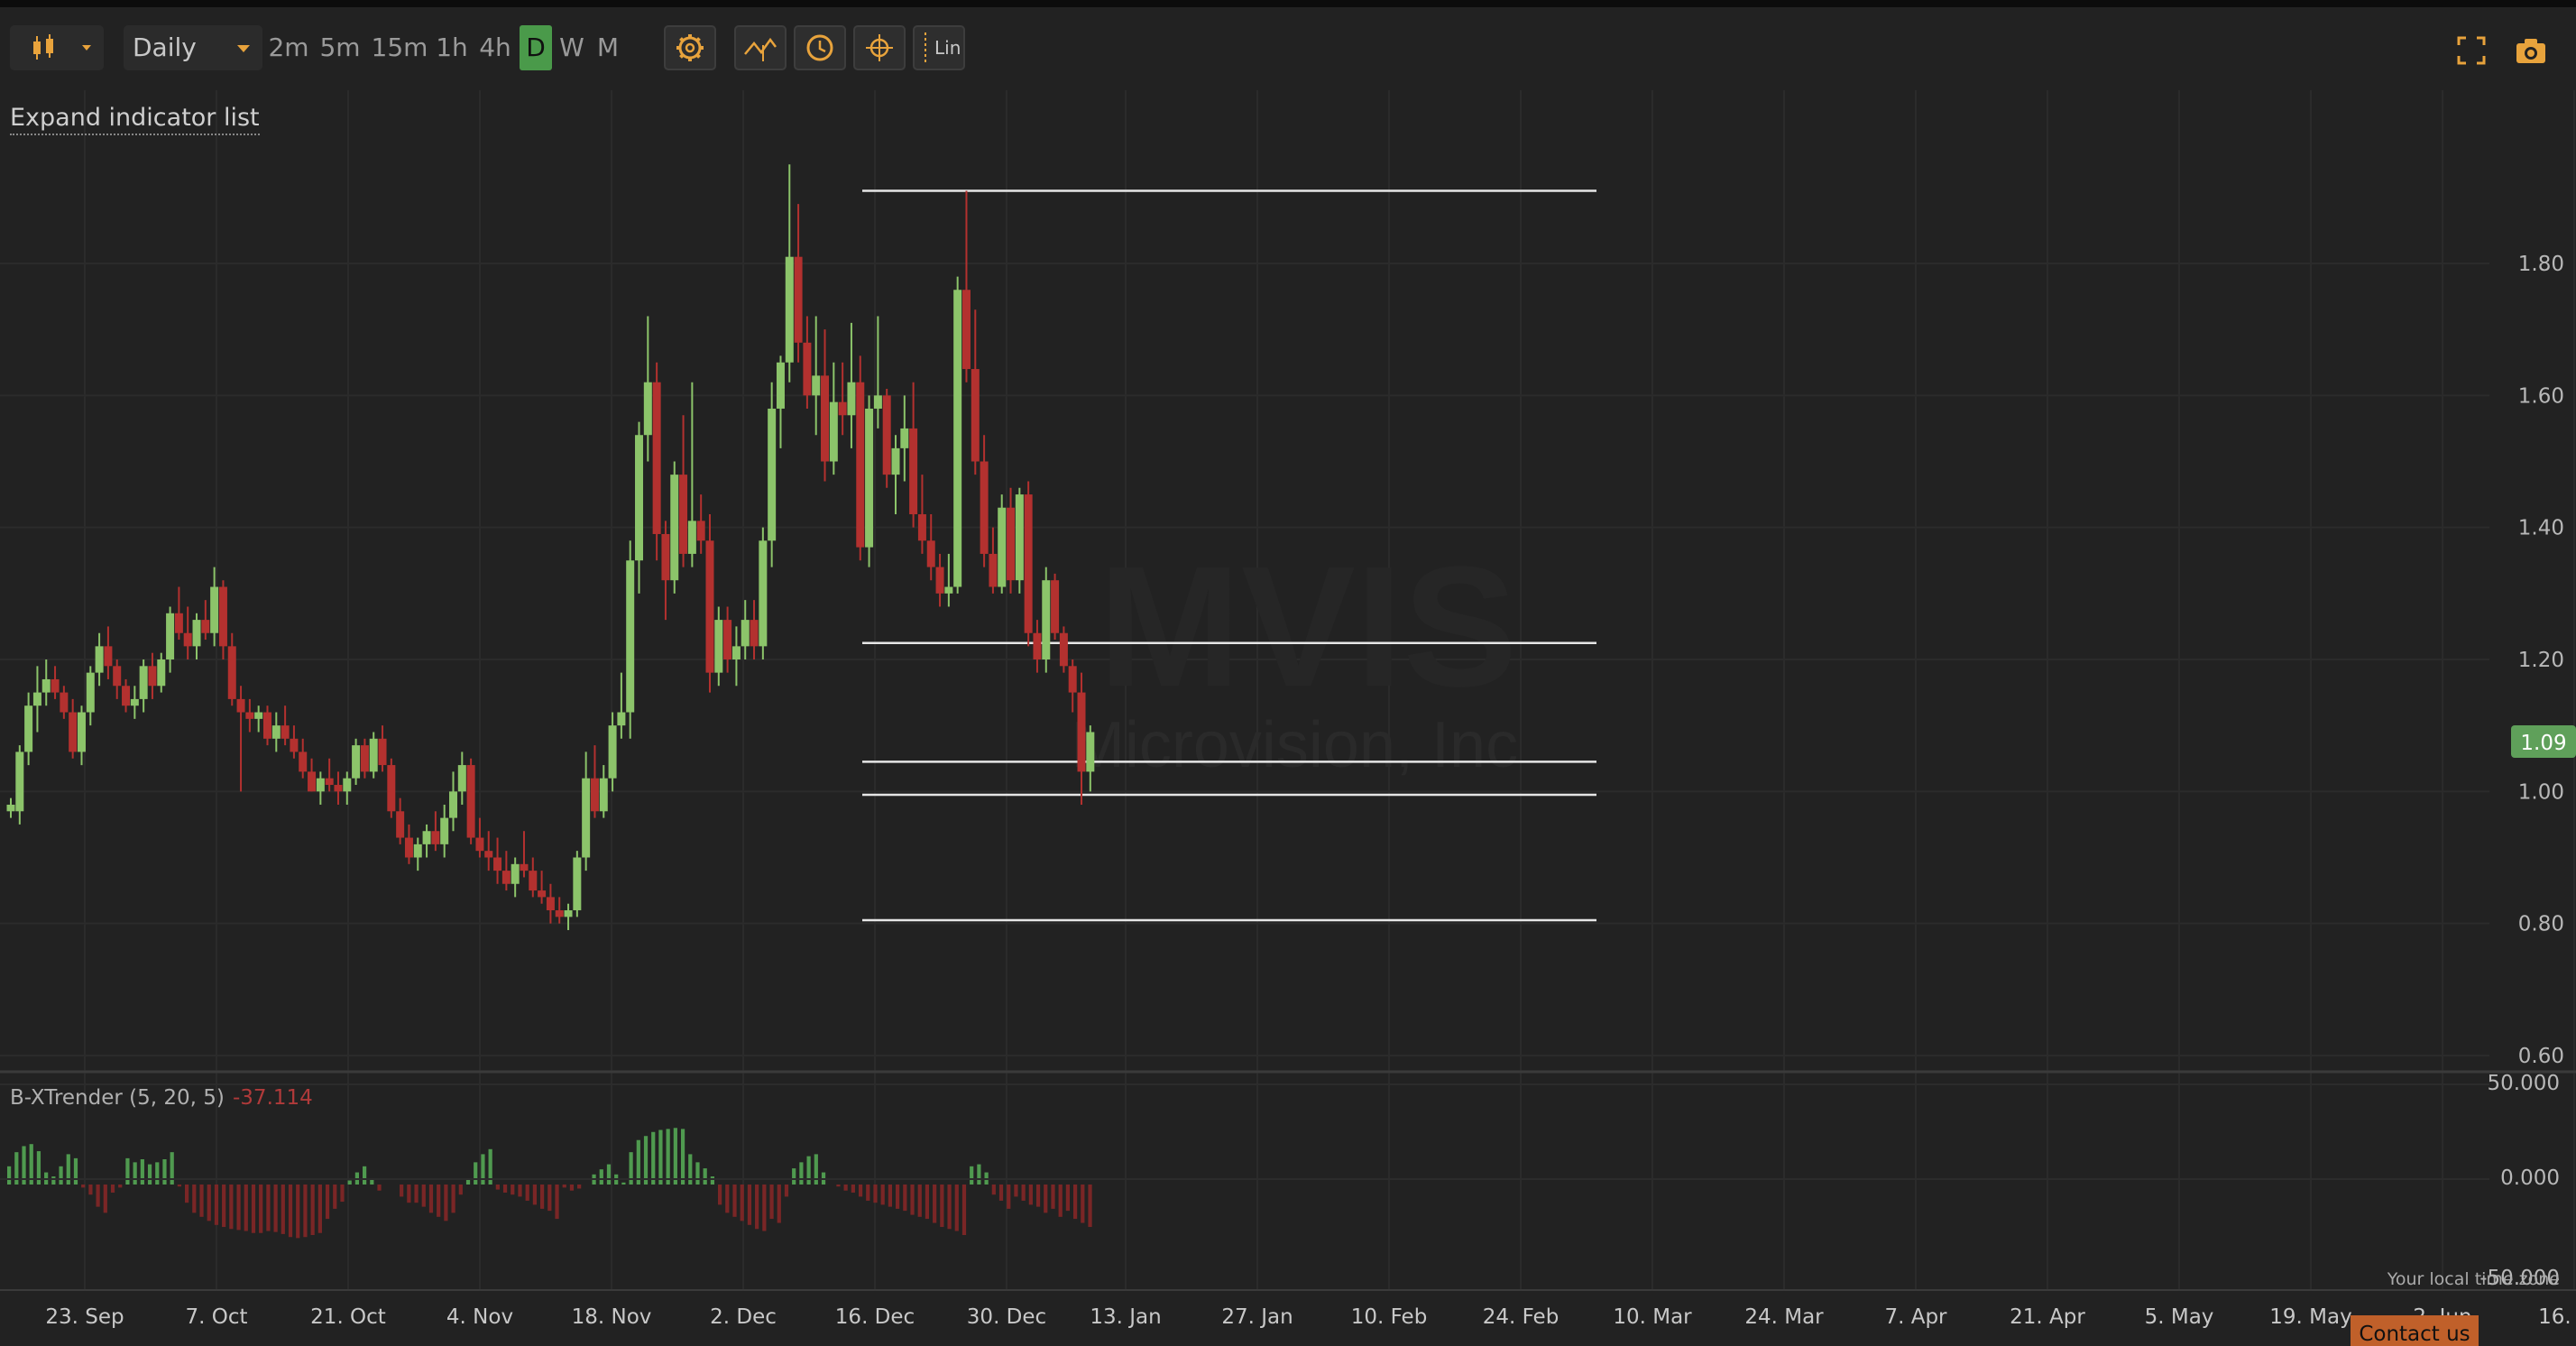 The height and width of the screenshot is (1346, 2576). What do you see at coordinates (452, 47) in the screenshot?
I see `interval-1h: 1h` at bounding box center [452, 47].